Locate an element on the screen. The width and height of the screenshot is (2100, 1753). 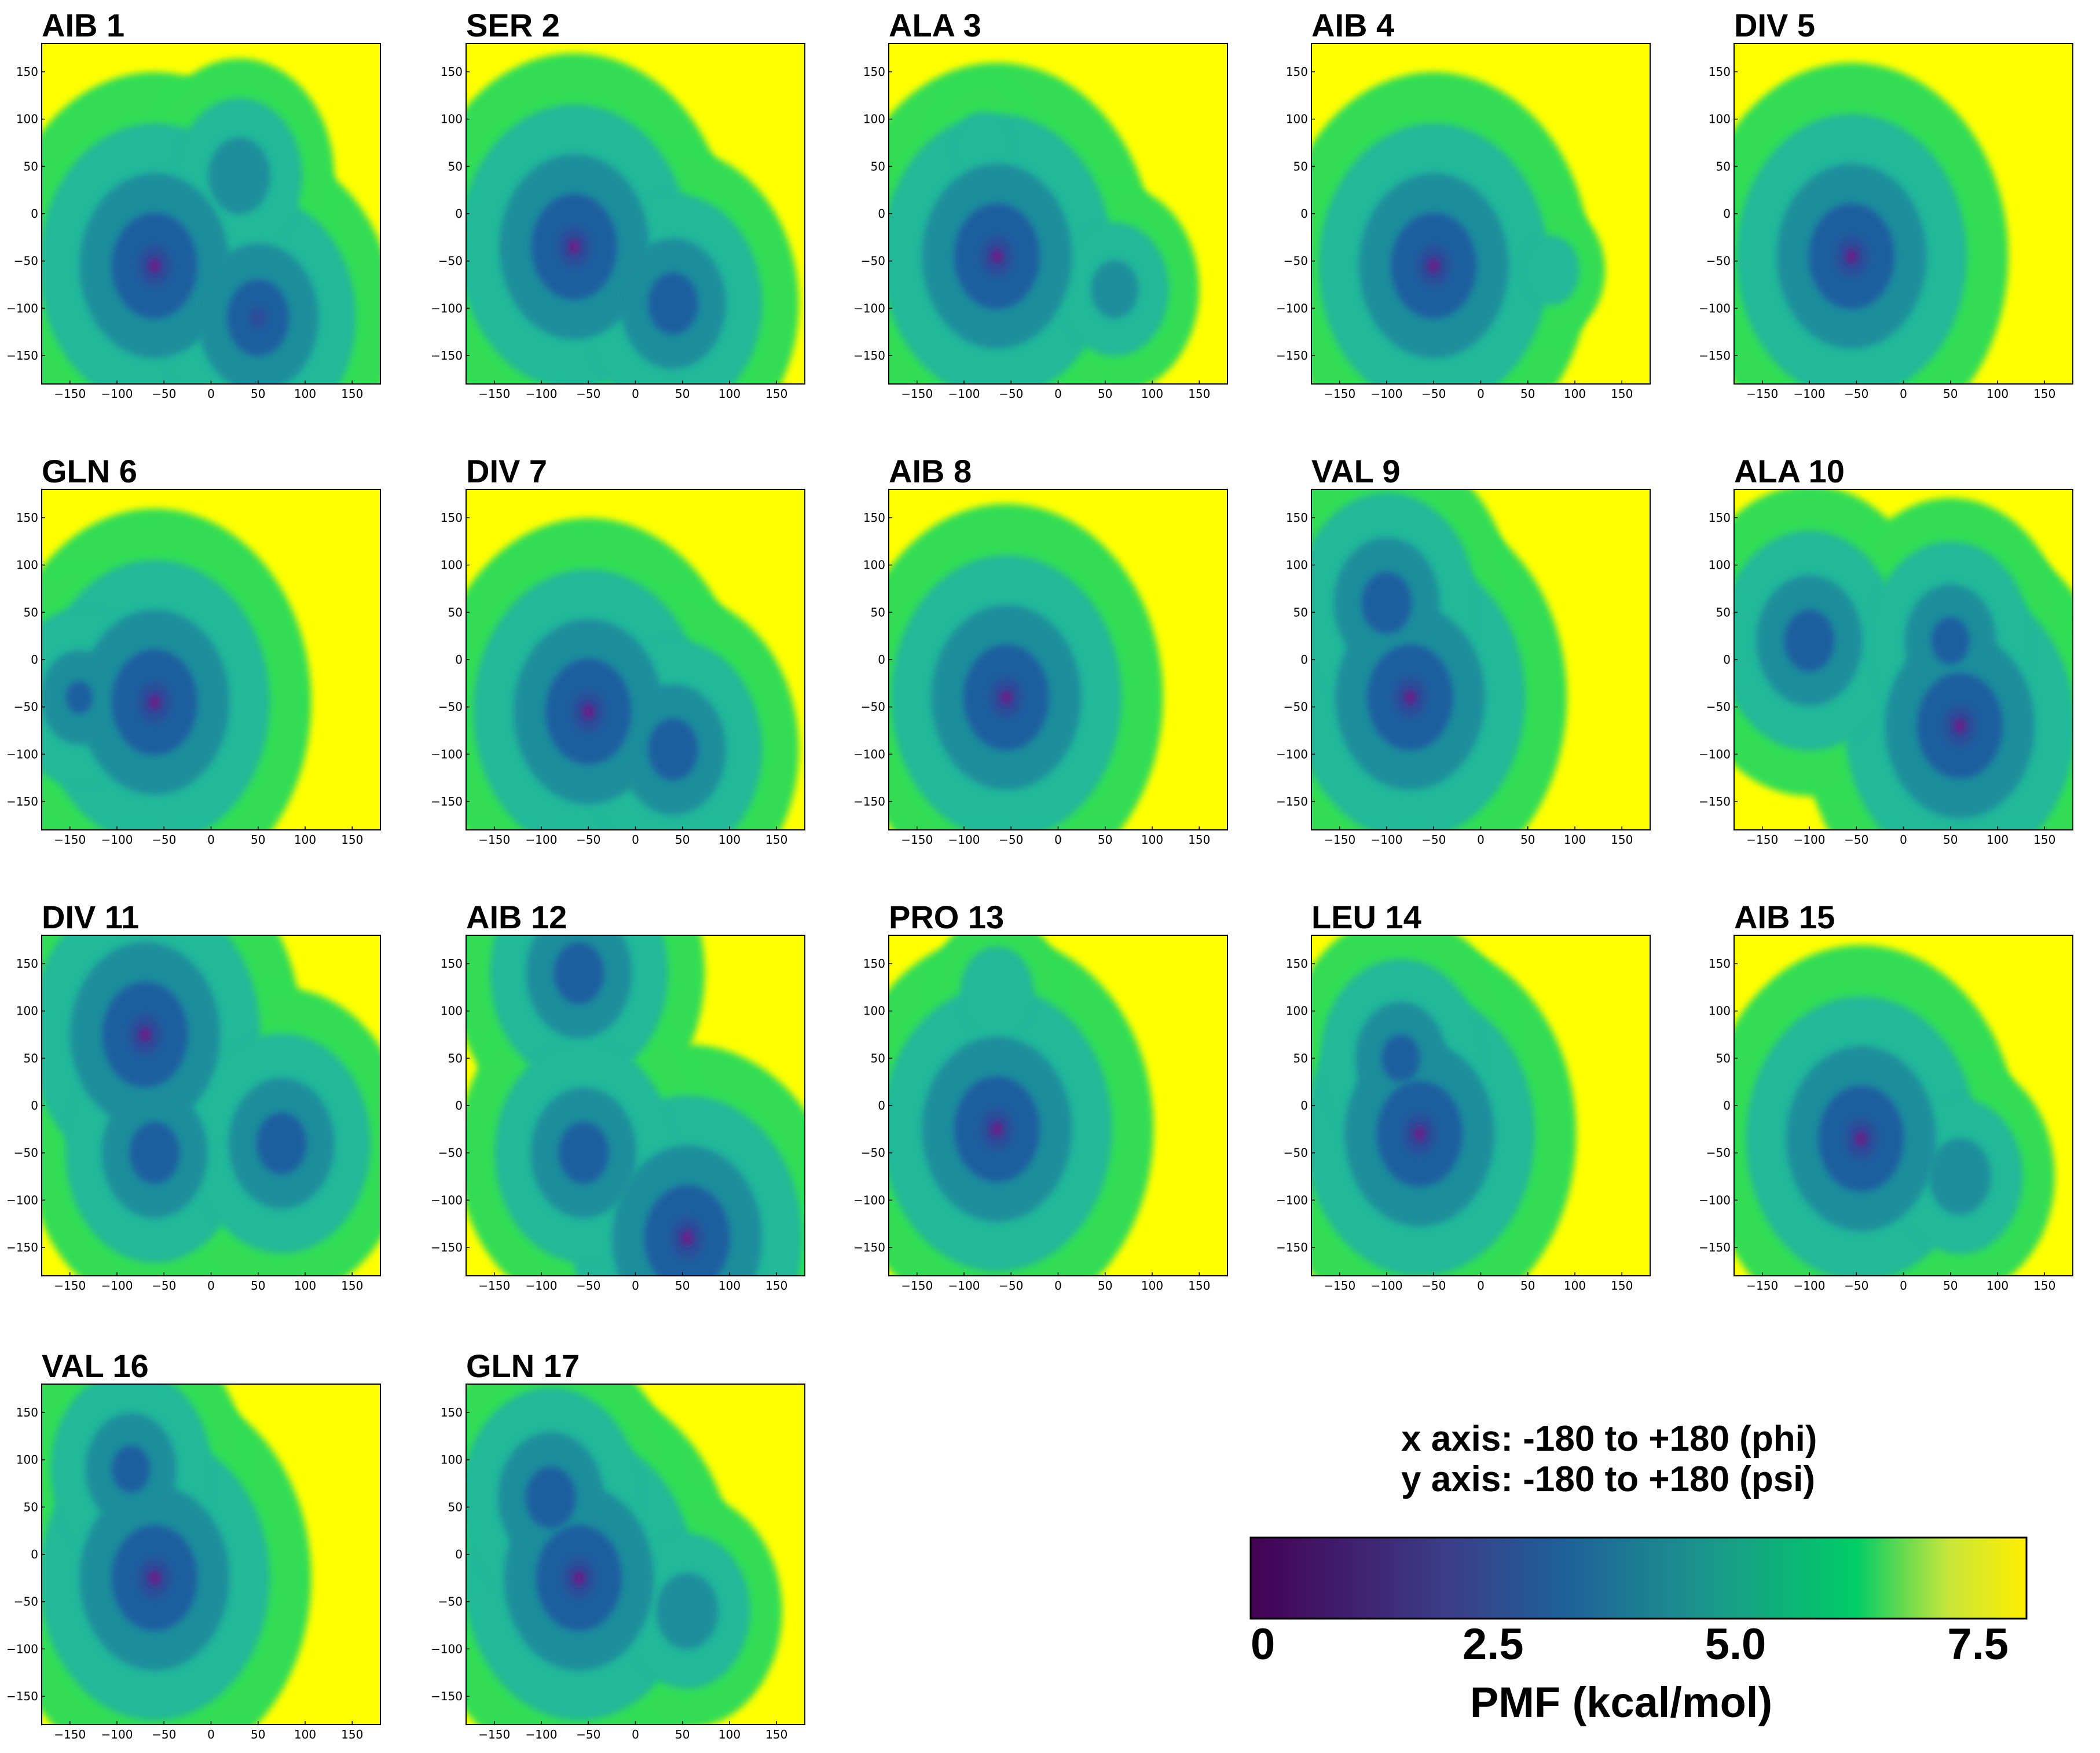
panel-title: ALA 3 is located at coordinates (935, 25).